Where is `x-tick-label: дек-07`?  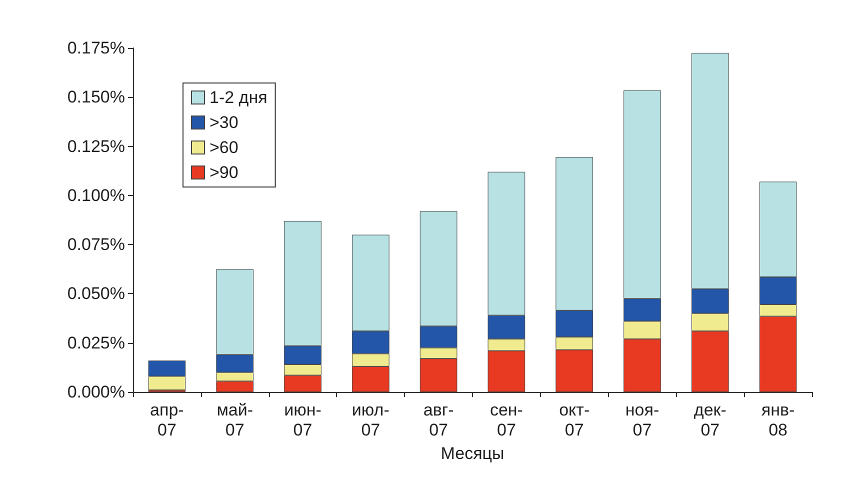
x-tick-label: дек-07 is located at coordinates (710, 420).